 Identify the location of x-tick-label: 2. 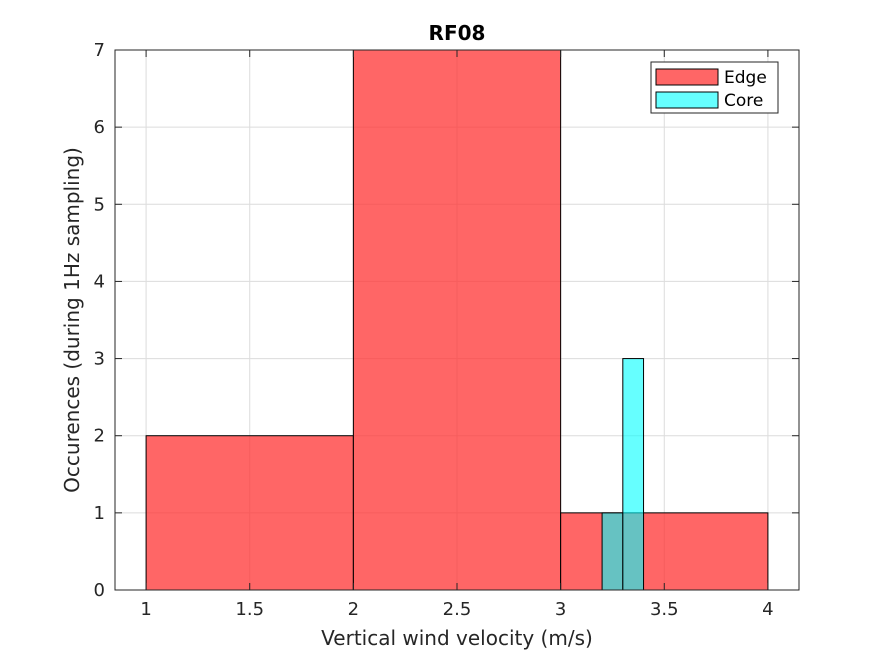
(353, 609).